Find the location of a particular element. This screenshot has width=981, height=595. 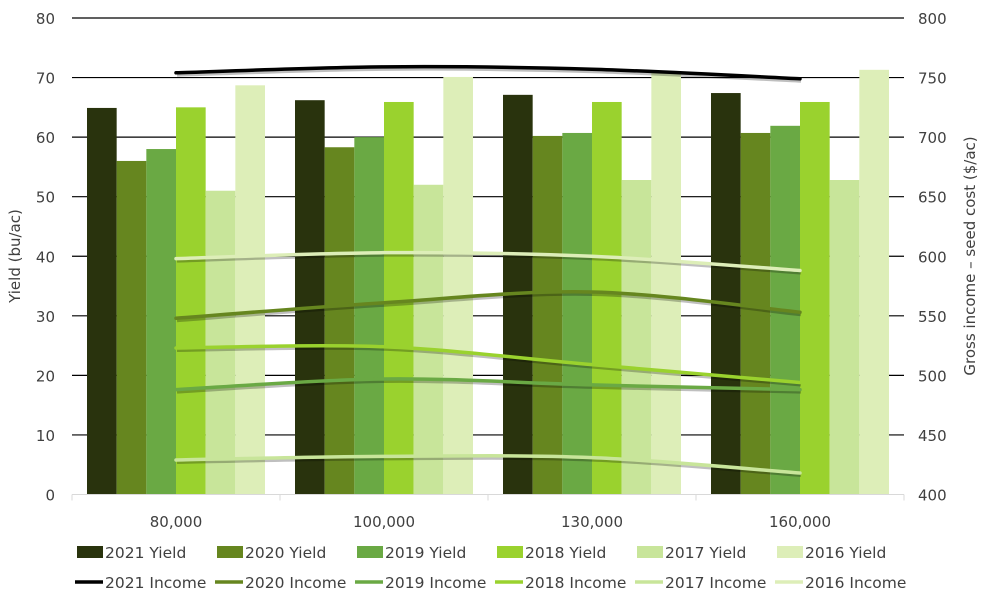

legend-label: 2021 Yield is located at coordinates (145, 553).